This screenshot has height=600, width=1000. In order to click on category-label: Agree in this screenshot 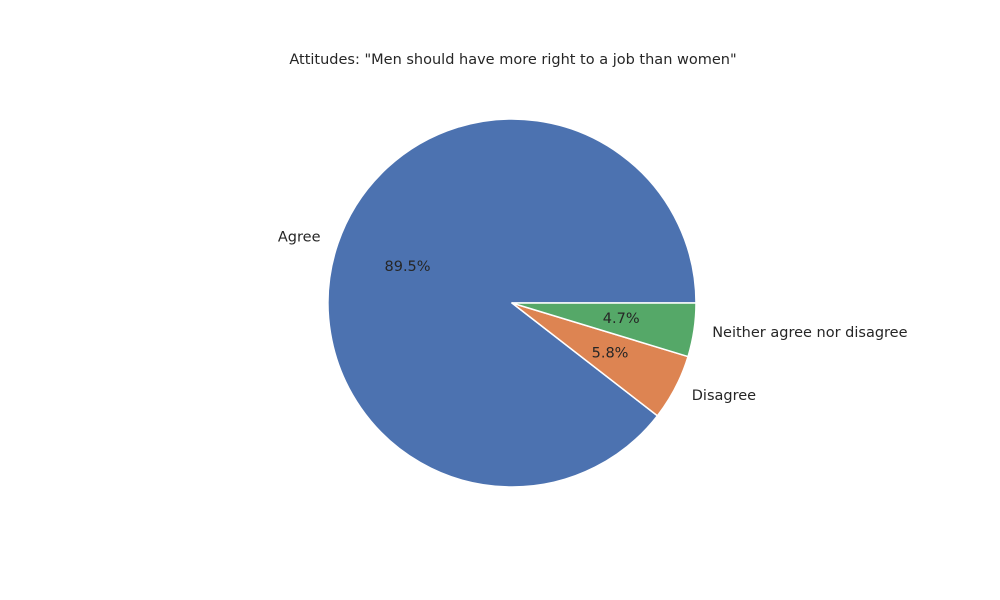, I will do `click(299, 237)`.